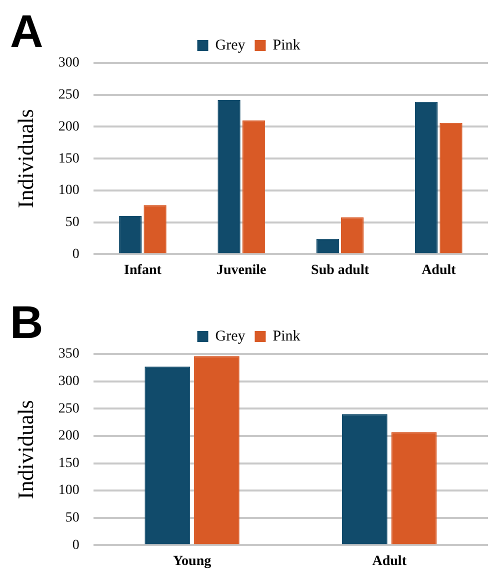 The width and height of the screenshot is (493, 582). I want to click on x-tick-label: Sub adult, so click(340, 270).